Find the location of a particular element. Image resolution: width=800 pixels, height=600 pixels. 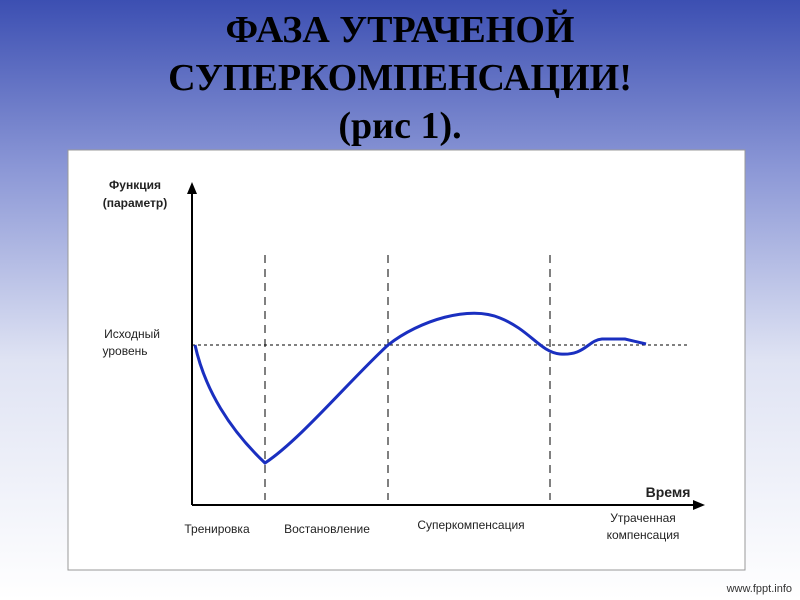

curve is located at coordinates (420, 388).